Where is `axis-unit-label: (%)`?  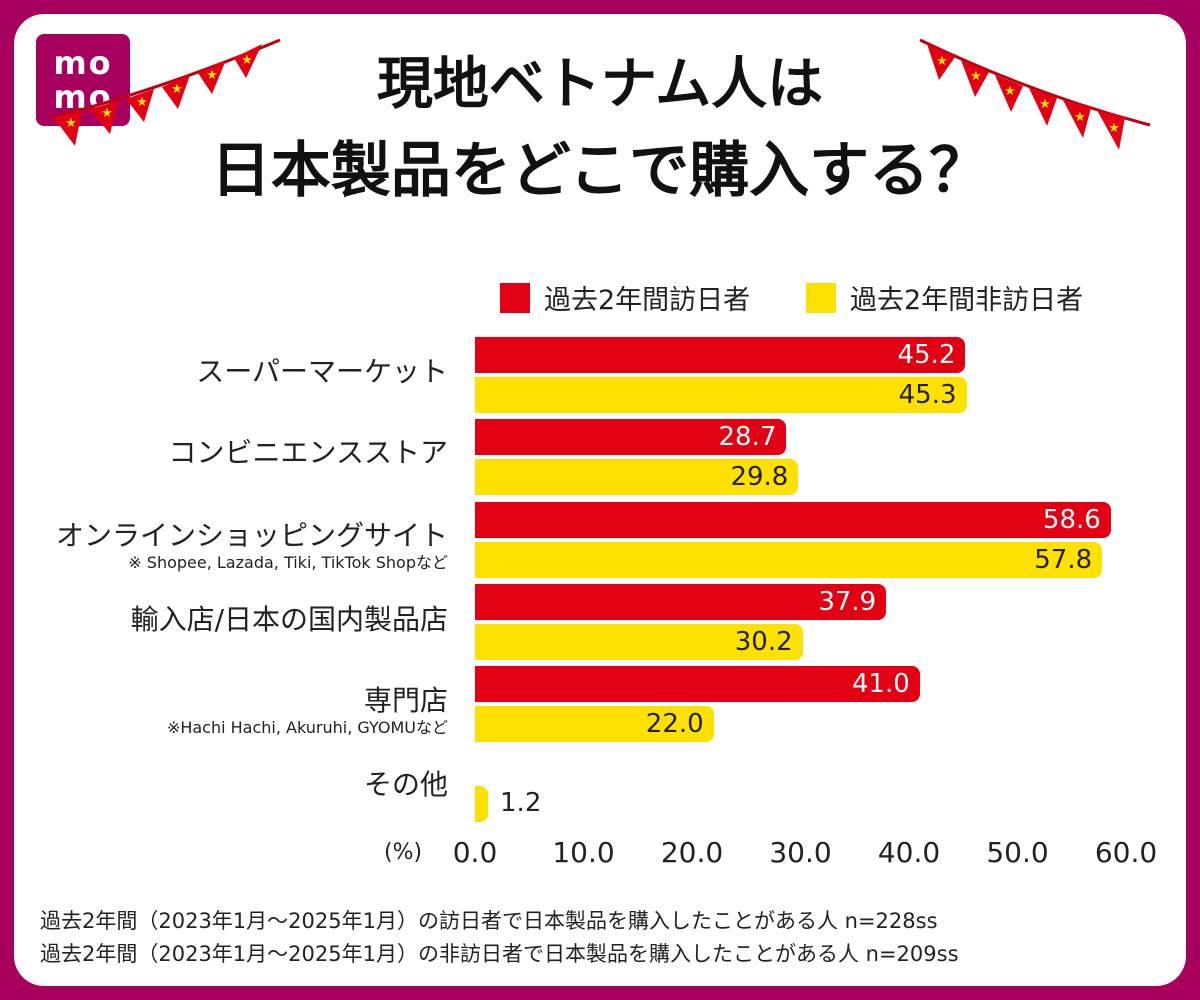 axis-unit-label: (%) is located at coordinates (403, 852).